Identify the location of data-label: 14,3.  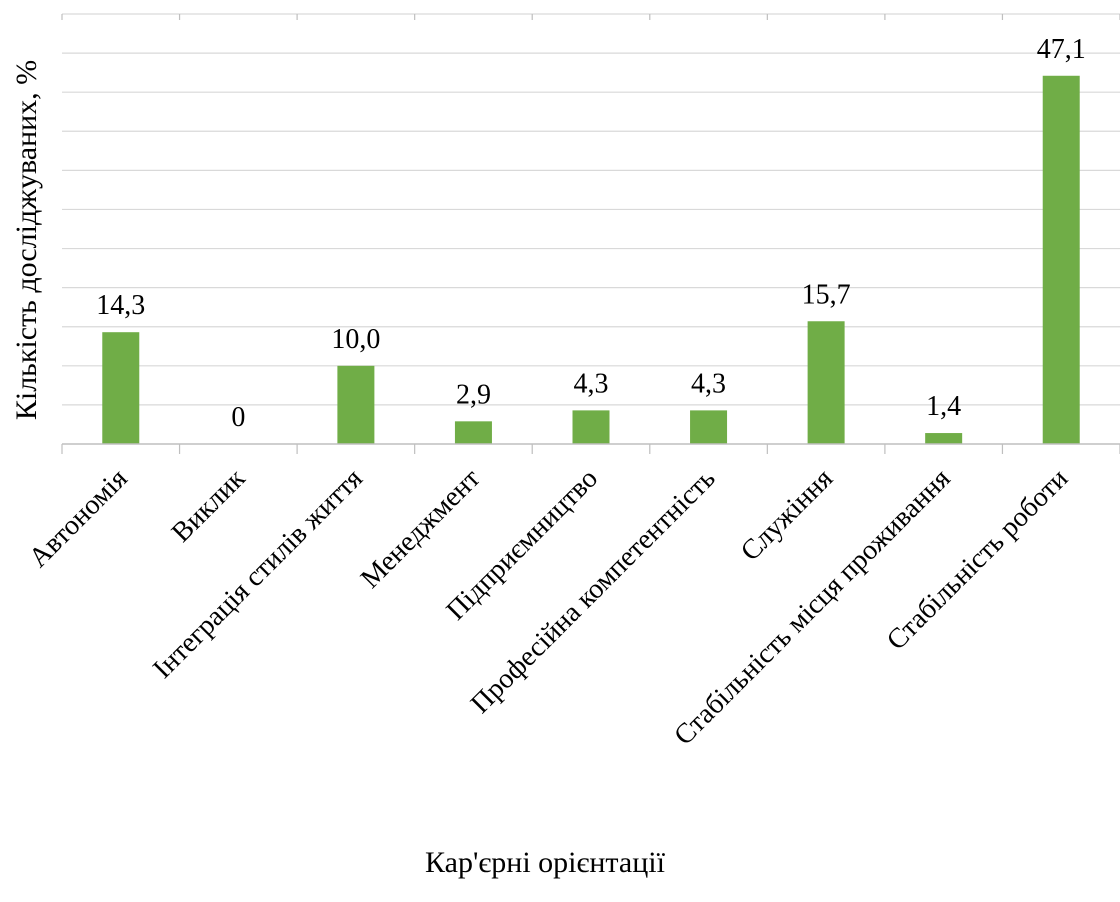
(120, 305).